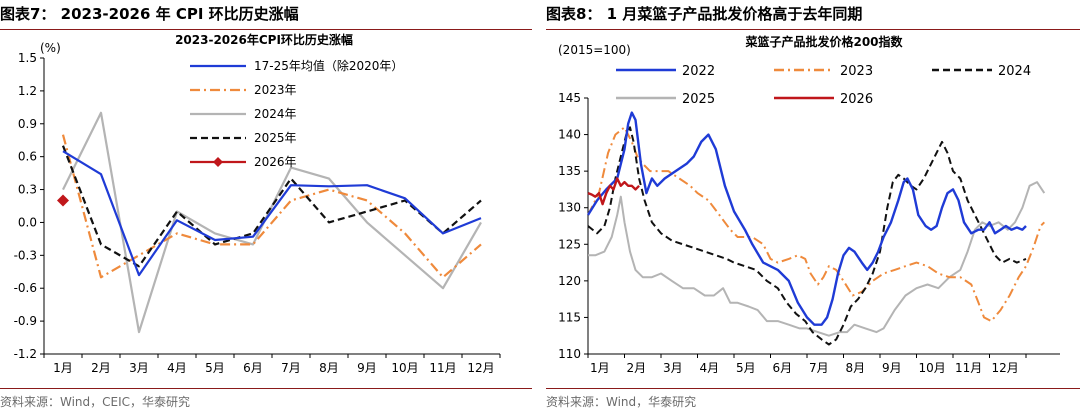 The width and height of the screenshot is (1080, 415). I want to click on source-rule-left, so click(266, 388).